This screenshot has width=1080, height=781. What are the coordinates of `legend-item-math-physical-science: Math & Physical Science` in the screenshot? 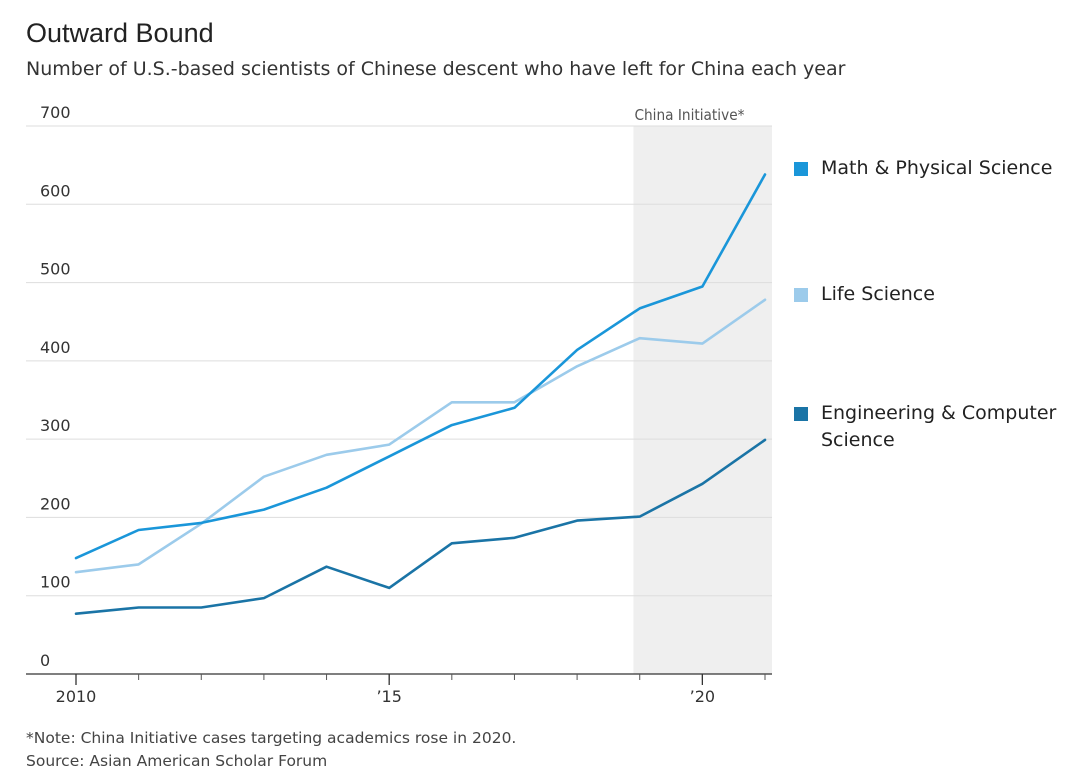 It's located at (935, 168).